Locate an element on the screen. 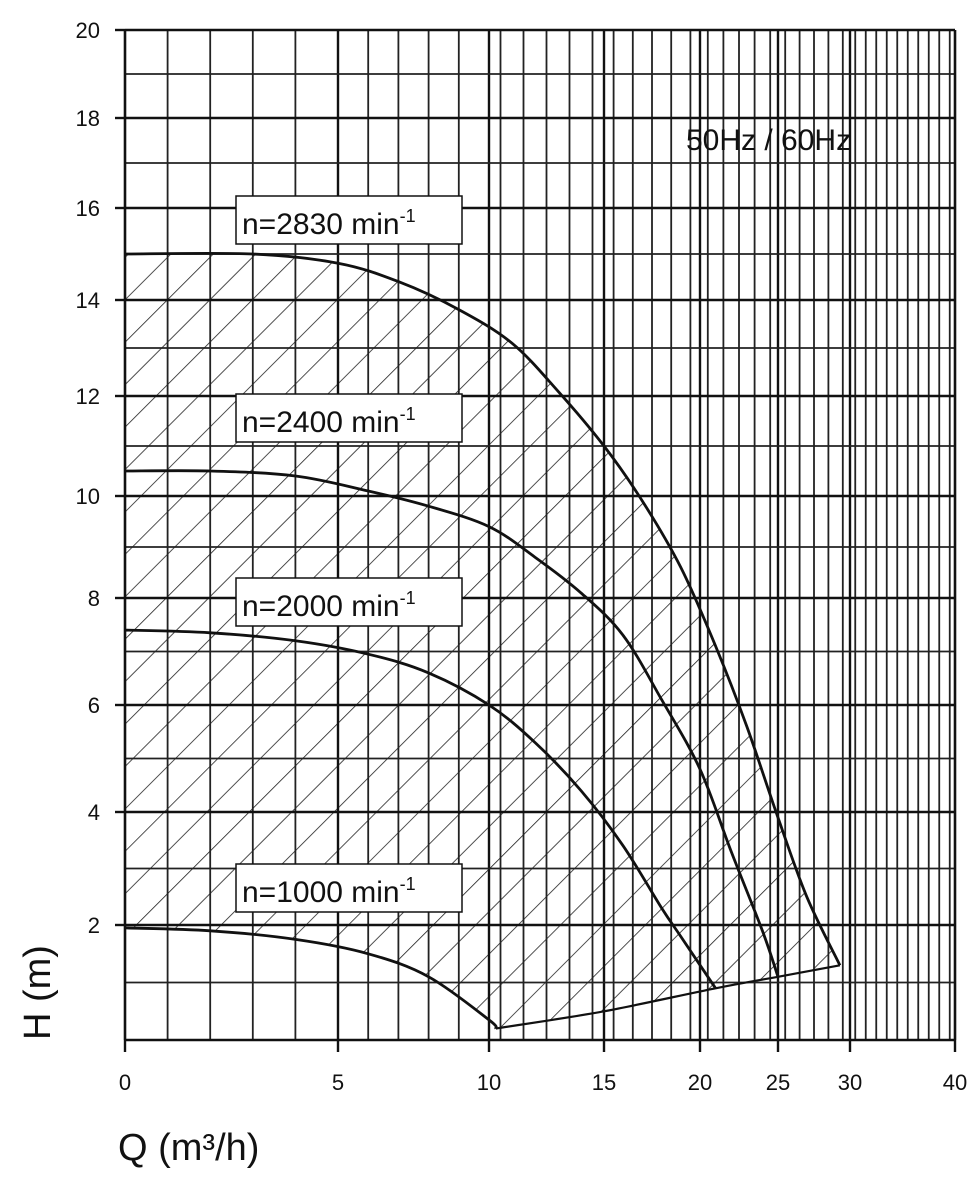 The width and height of the screenshot is (980, 1200). y-tick-label: 14 is located at coordinates (88, 300).